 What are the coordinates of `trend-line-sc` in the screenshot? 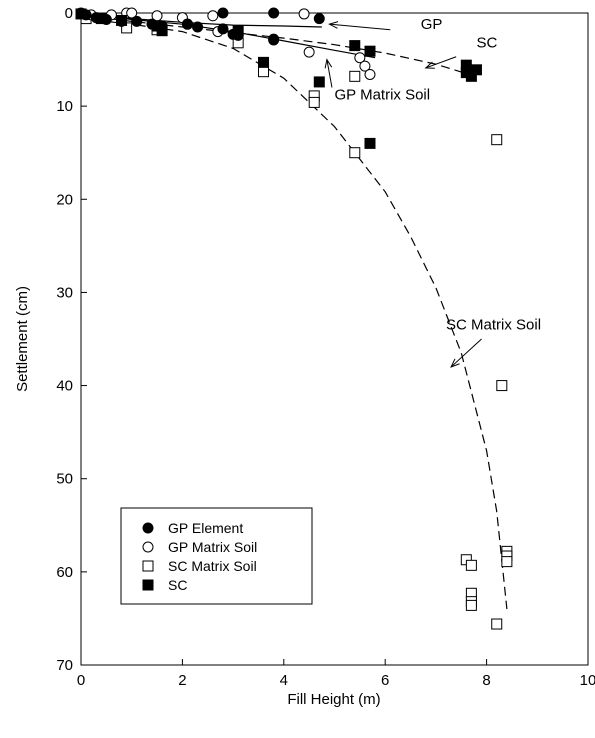 It's located at (273, 44).